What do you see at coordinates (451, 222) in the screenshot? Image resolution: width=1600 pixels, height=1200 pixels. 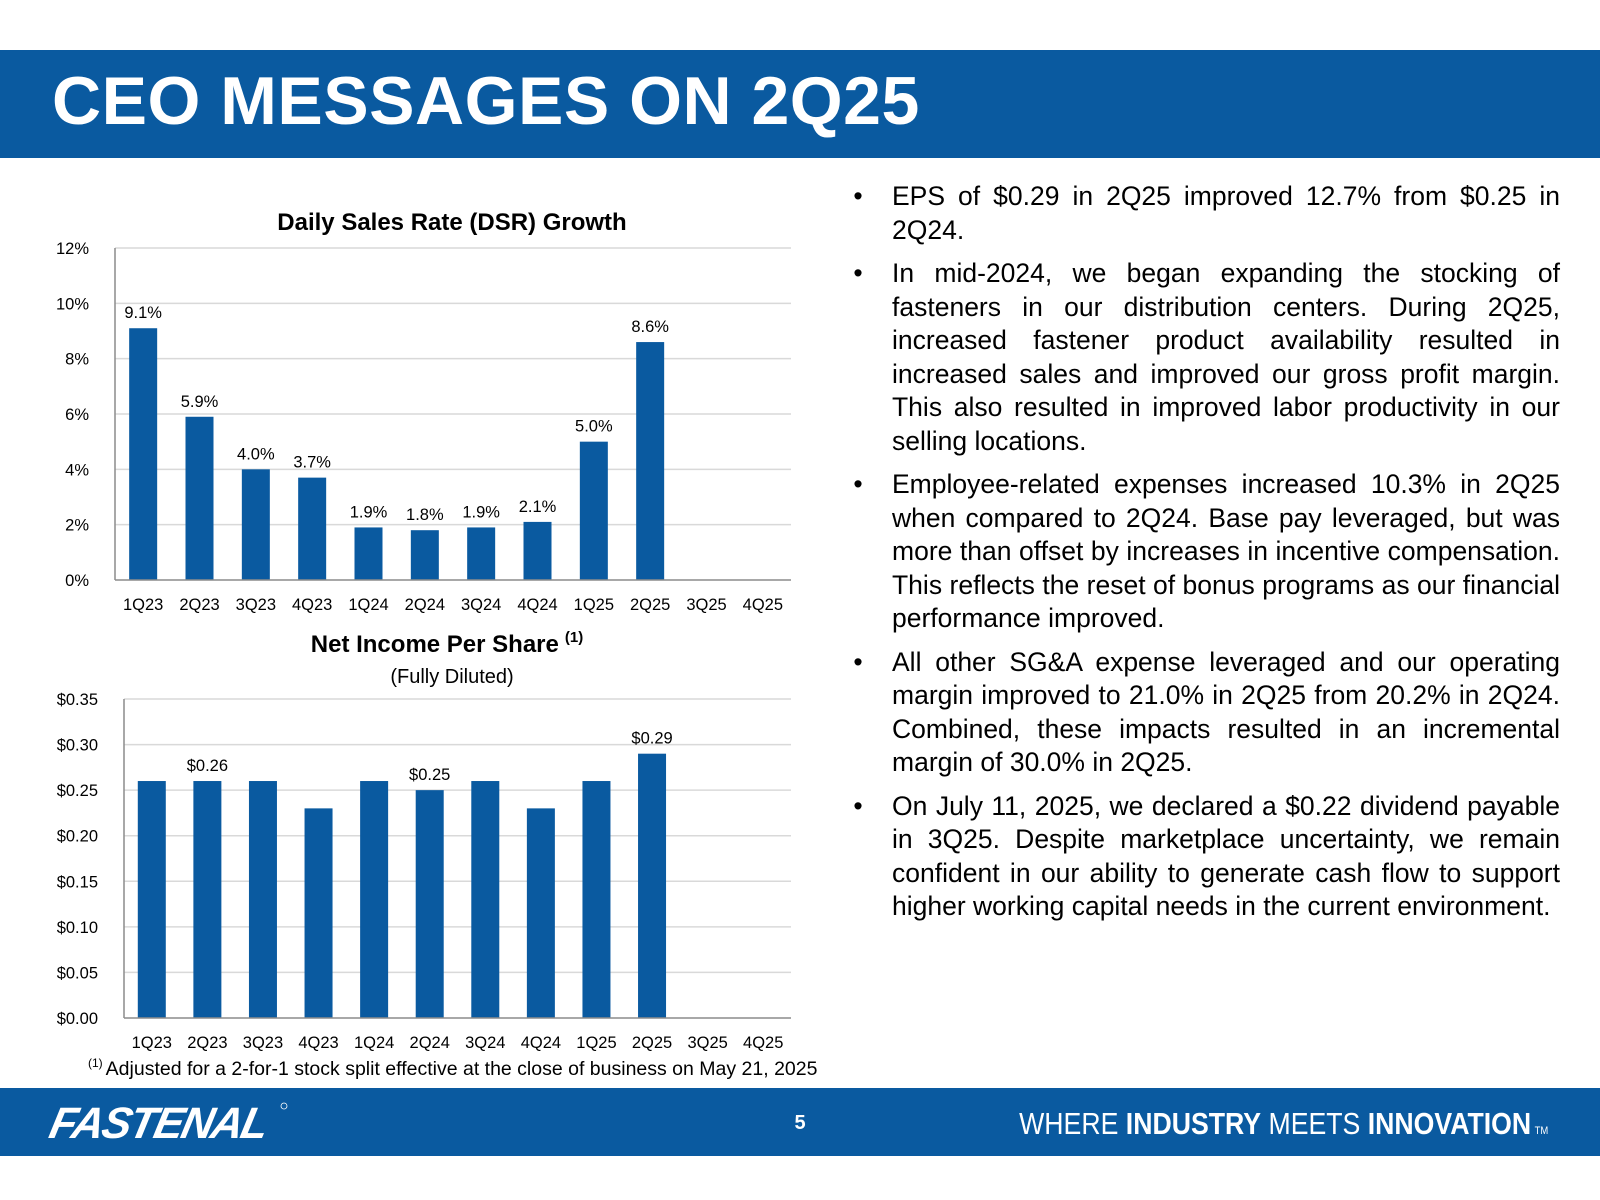 I see `dsr-chart-title: Daily Sales Rate (DSR) Growth` at bounding box center [451, 222].